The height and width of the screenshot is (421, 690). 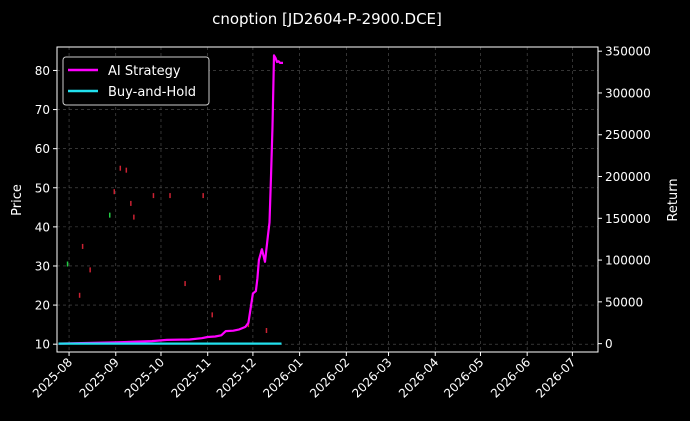 What do you see at coordinates (609, 344) in the screenshot?
I see `y2-tick-label: 0` at bounding box center [609, 344].